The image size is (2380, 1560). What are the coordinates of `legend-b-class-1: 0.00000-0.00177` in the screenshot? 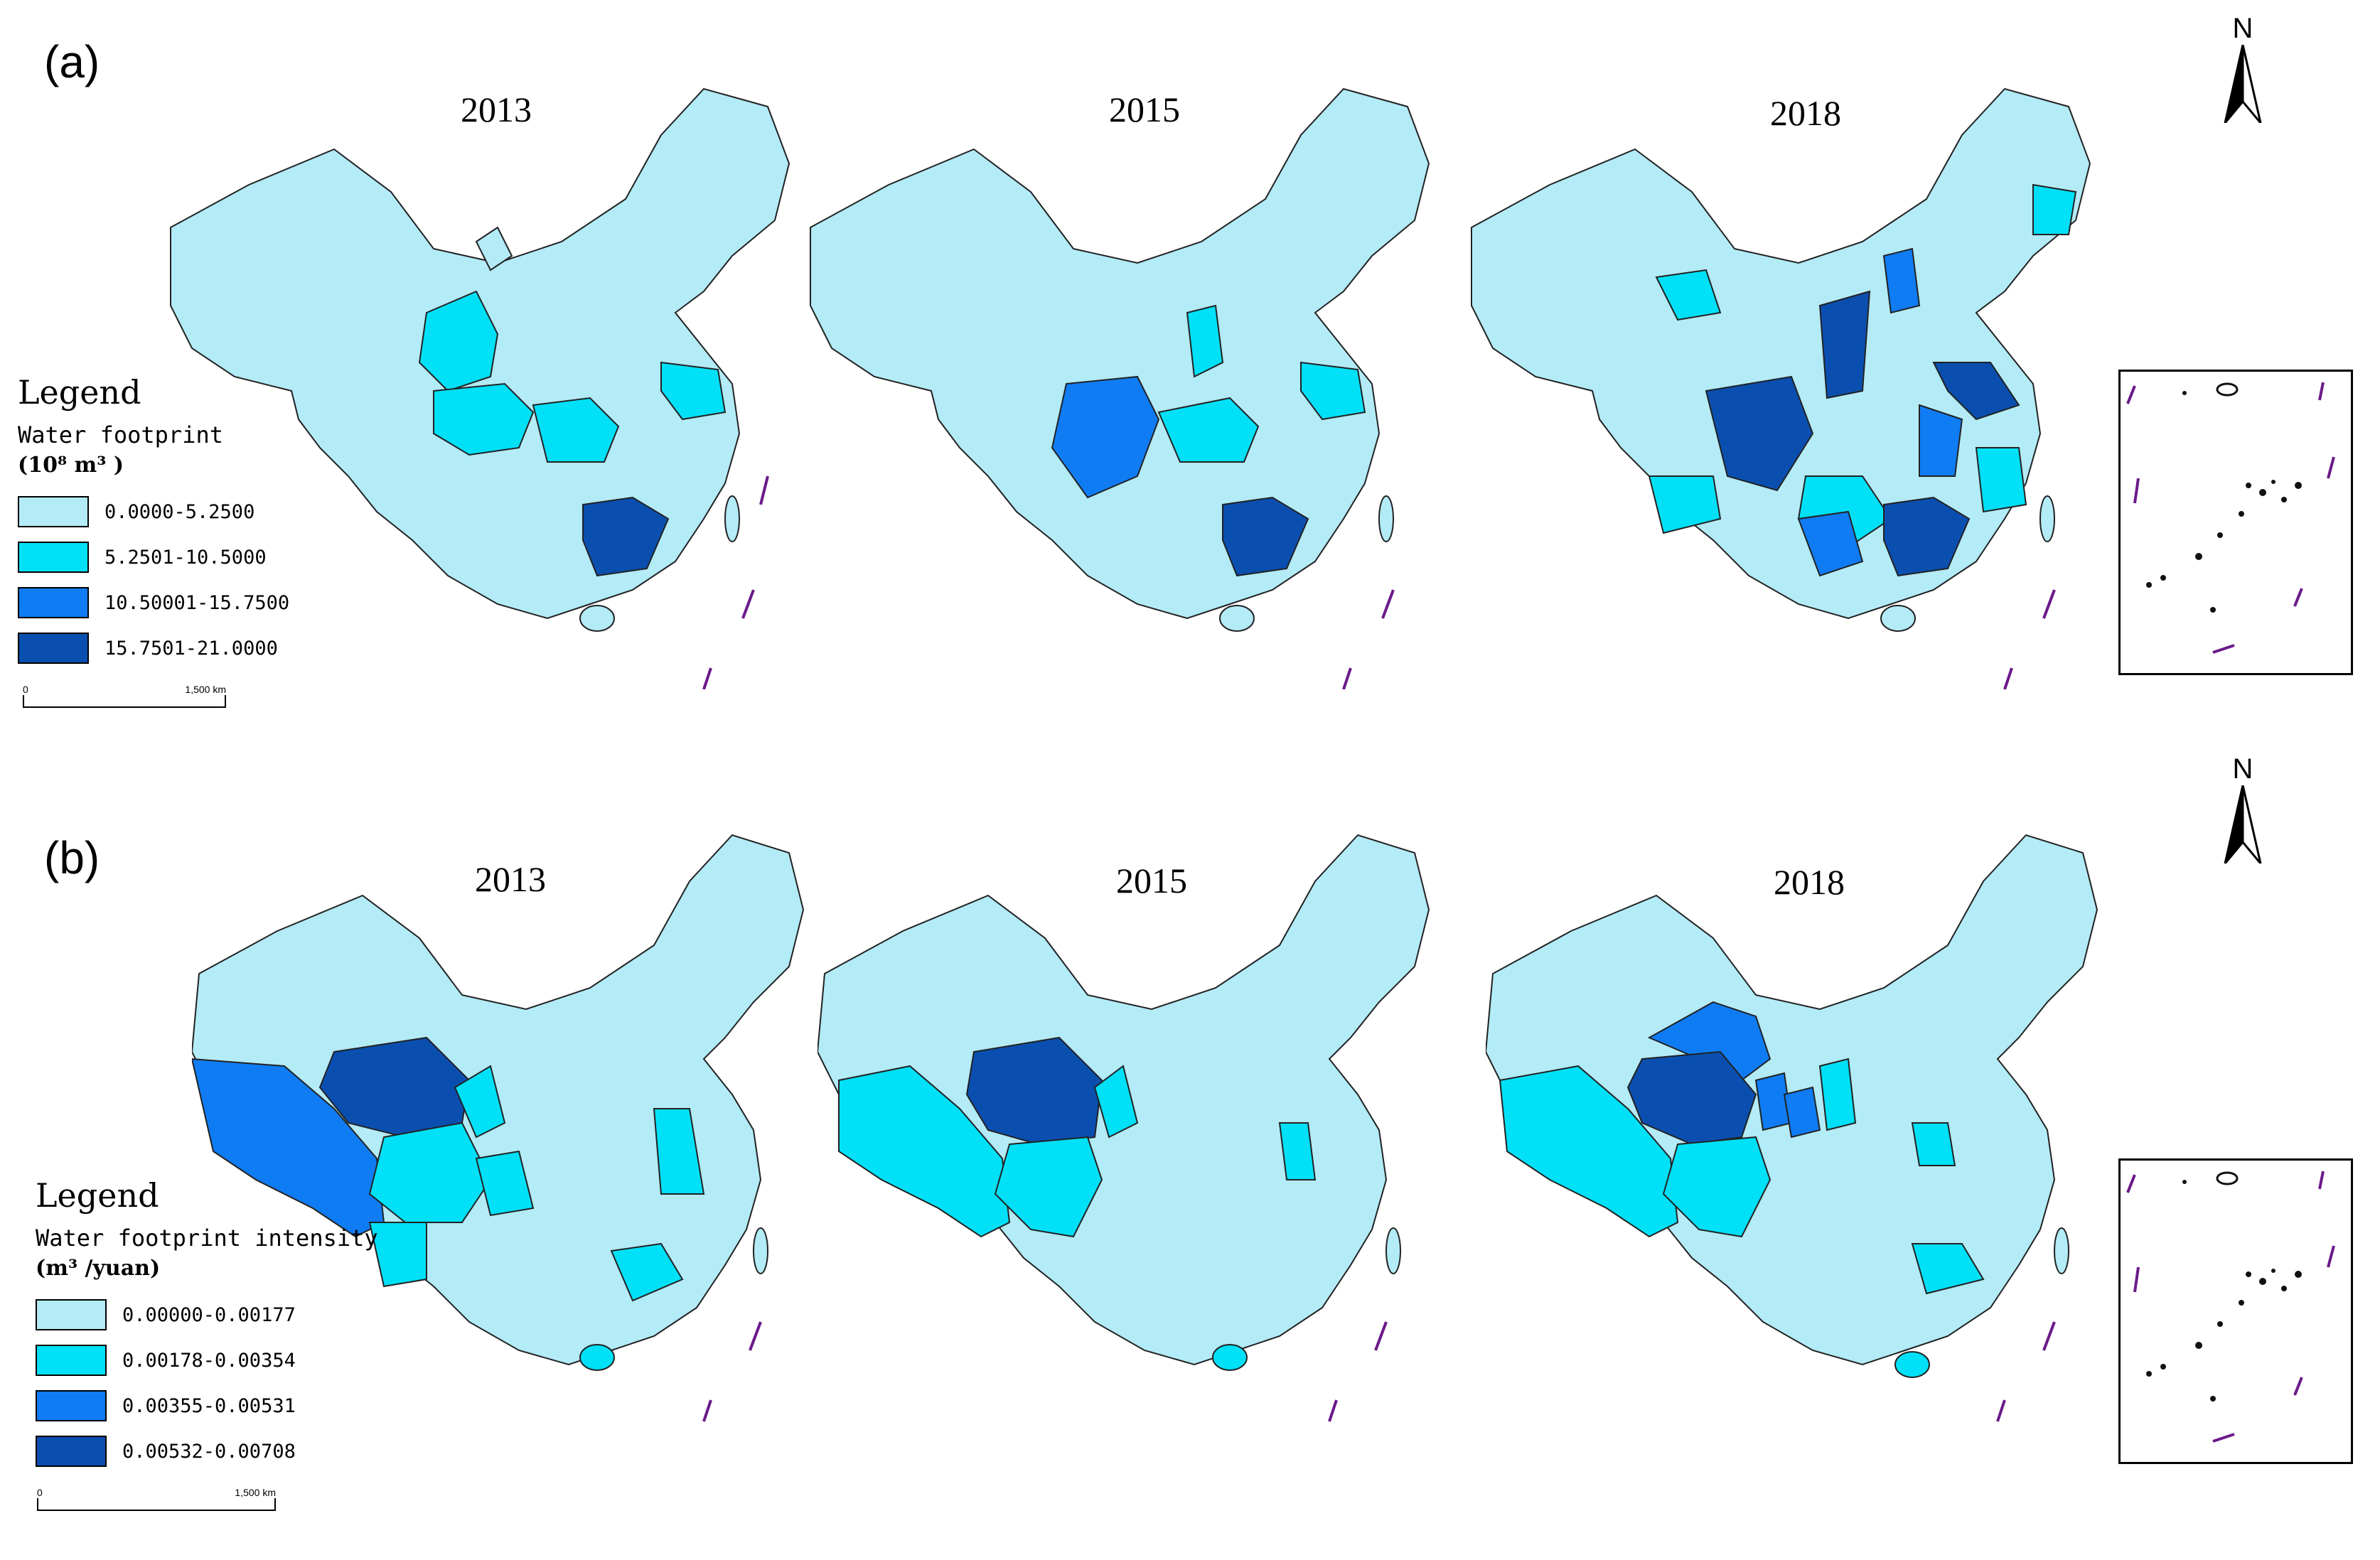 It's located at (207, 1315).